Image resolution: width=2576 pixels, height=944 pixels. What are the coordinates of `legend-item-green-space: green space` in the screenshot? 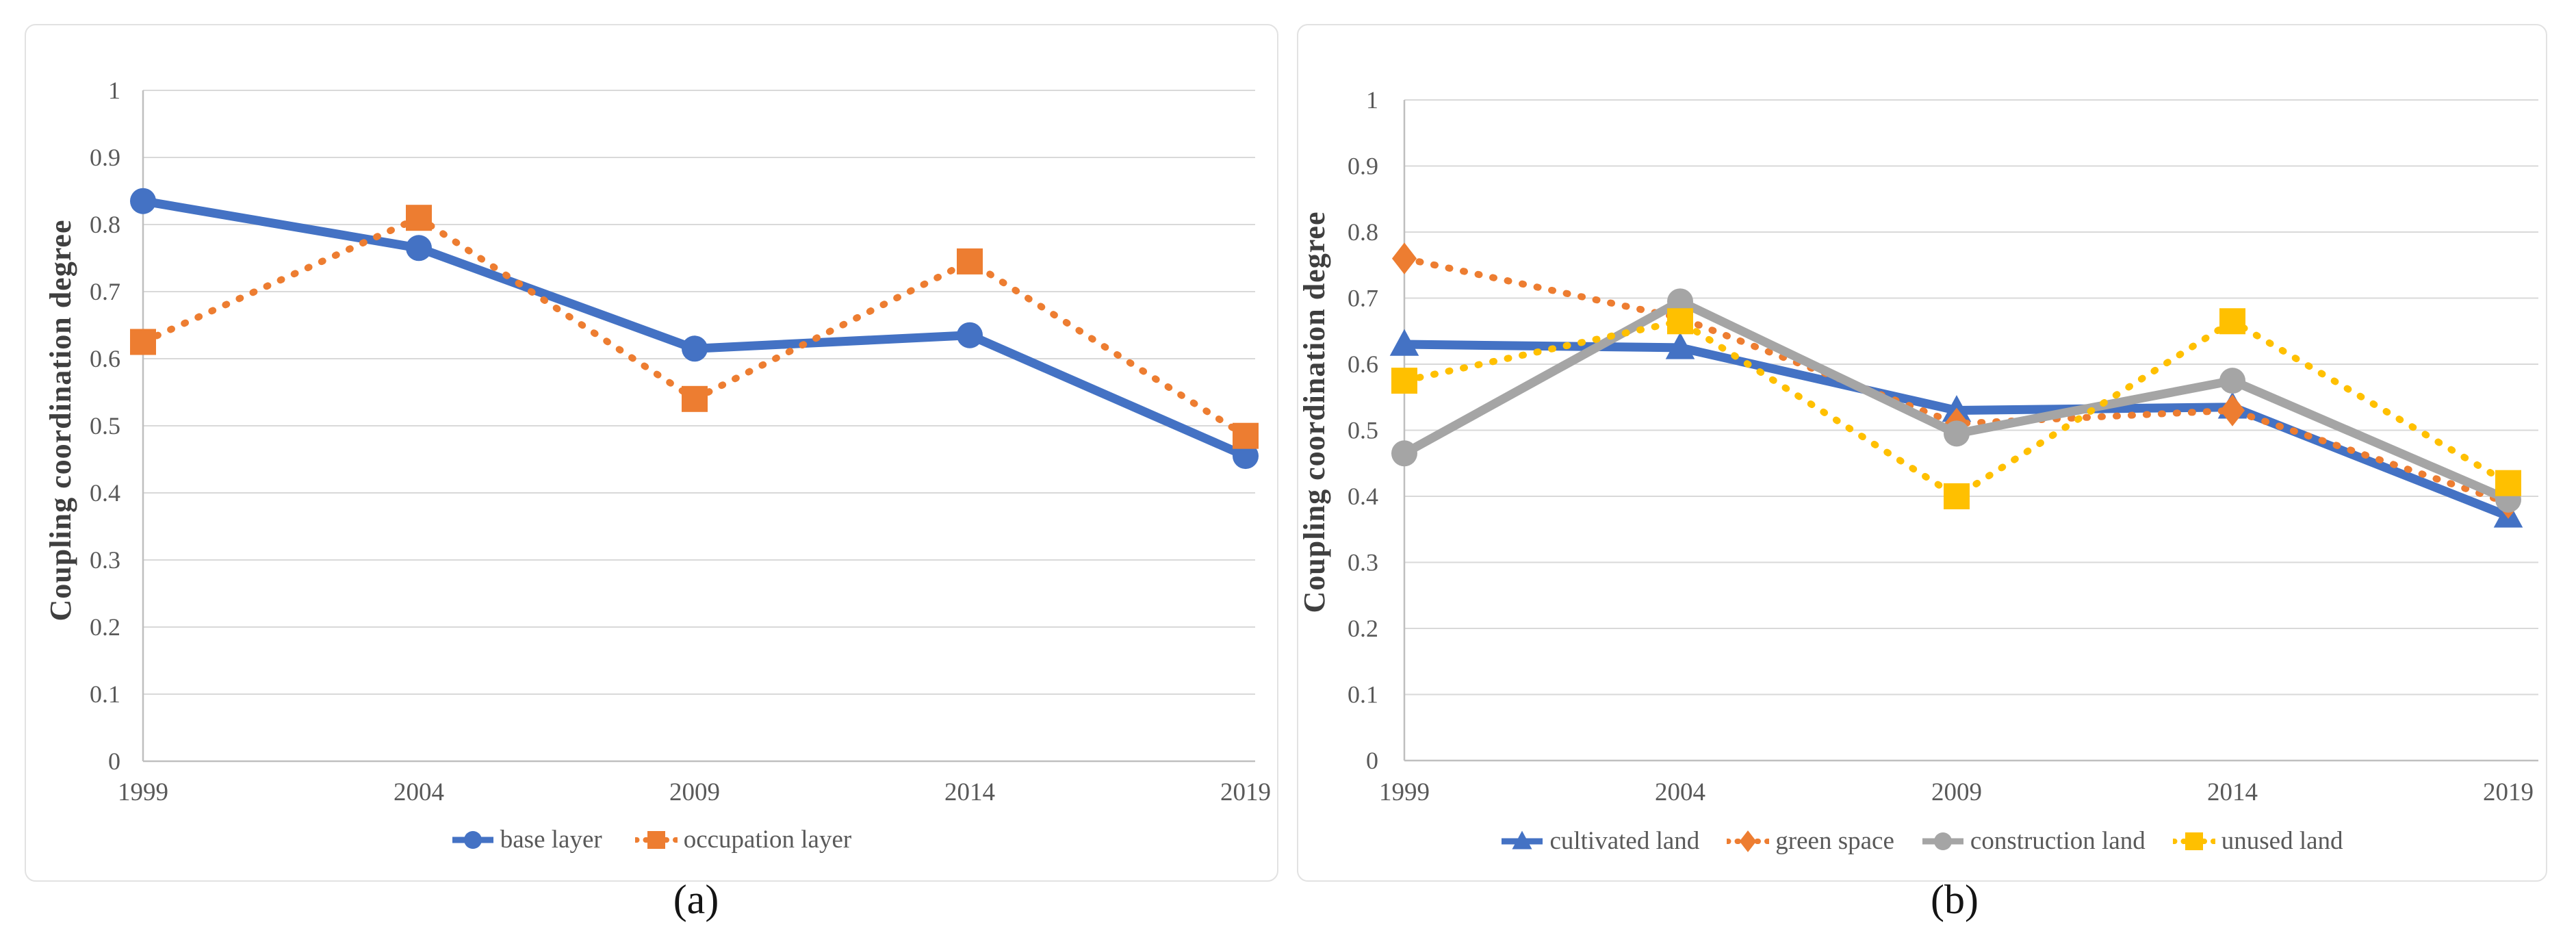 It's located at (1810, 841).